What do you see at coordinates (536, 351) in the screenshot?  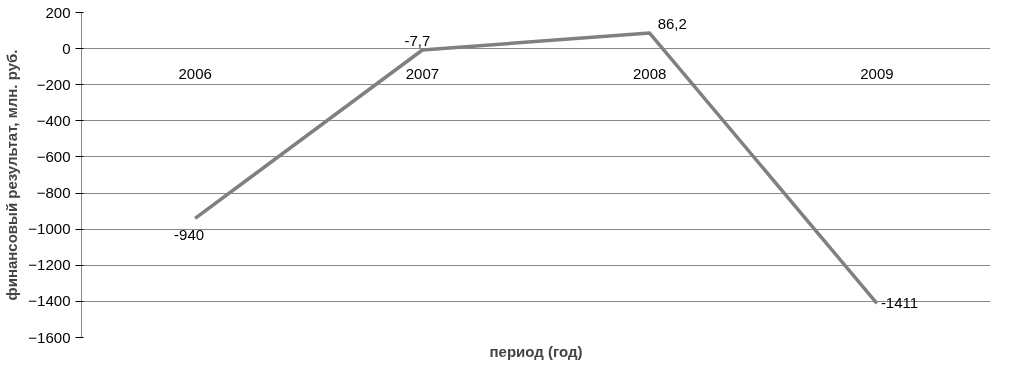 I see `x-axis-title: период (год)` at bounding box center [536, 351].